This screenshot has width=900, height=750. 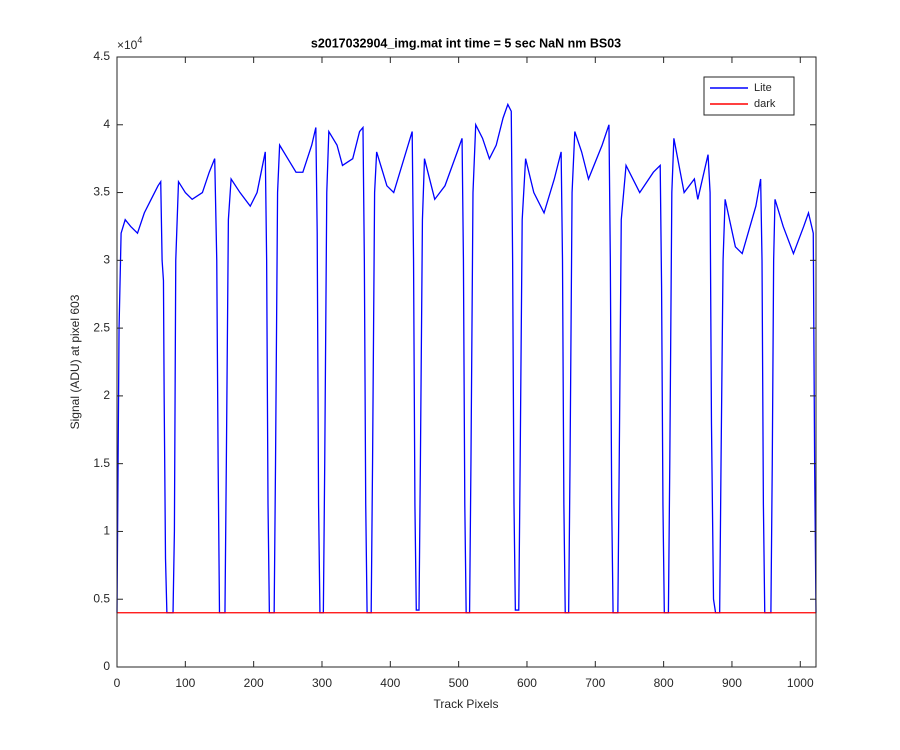 I want to click on y-multiplier: ×10⁴, so click(x=129, y=43).